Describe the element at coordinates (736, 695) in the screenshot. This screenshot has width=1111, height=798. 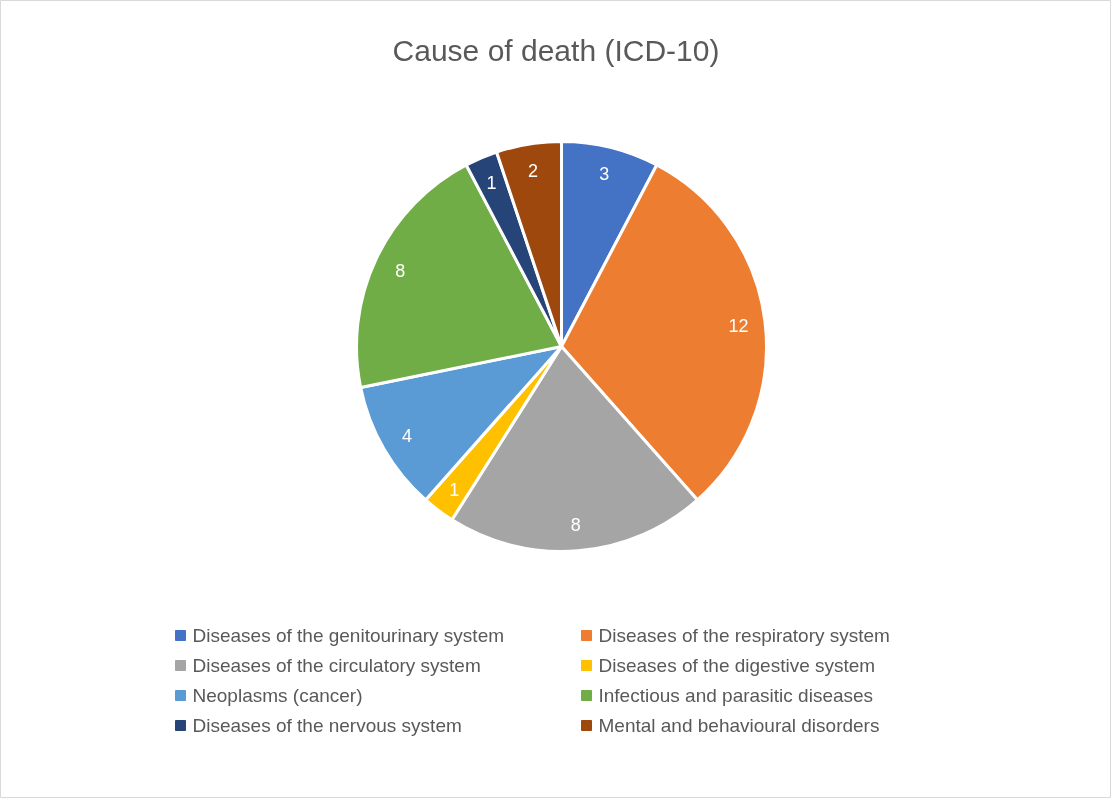
I see `legend-label: Infectious and parasitic diseases` at that location.